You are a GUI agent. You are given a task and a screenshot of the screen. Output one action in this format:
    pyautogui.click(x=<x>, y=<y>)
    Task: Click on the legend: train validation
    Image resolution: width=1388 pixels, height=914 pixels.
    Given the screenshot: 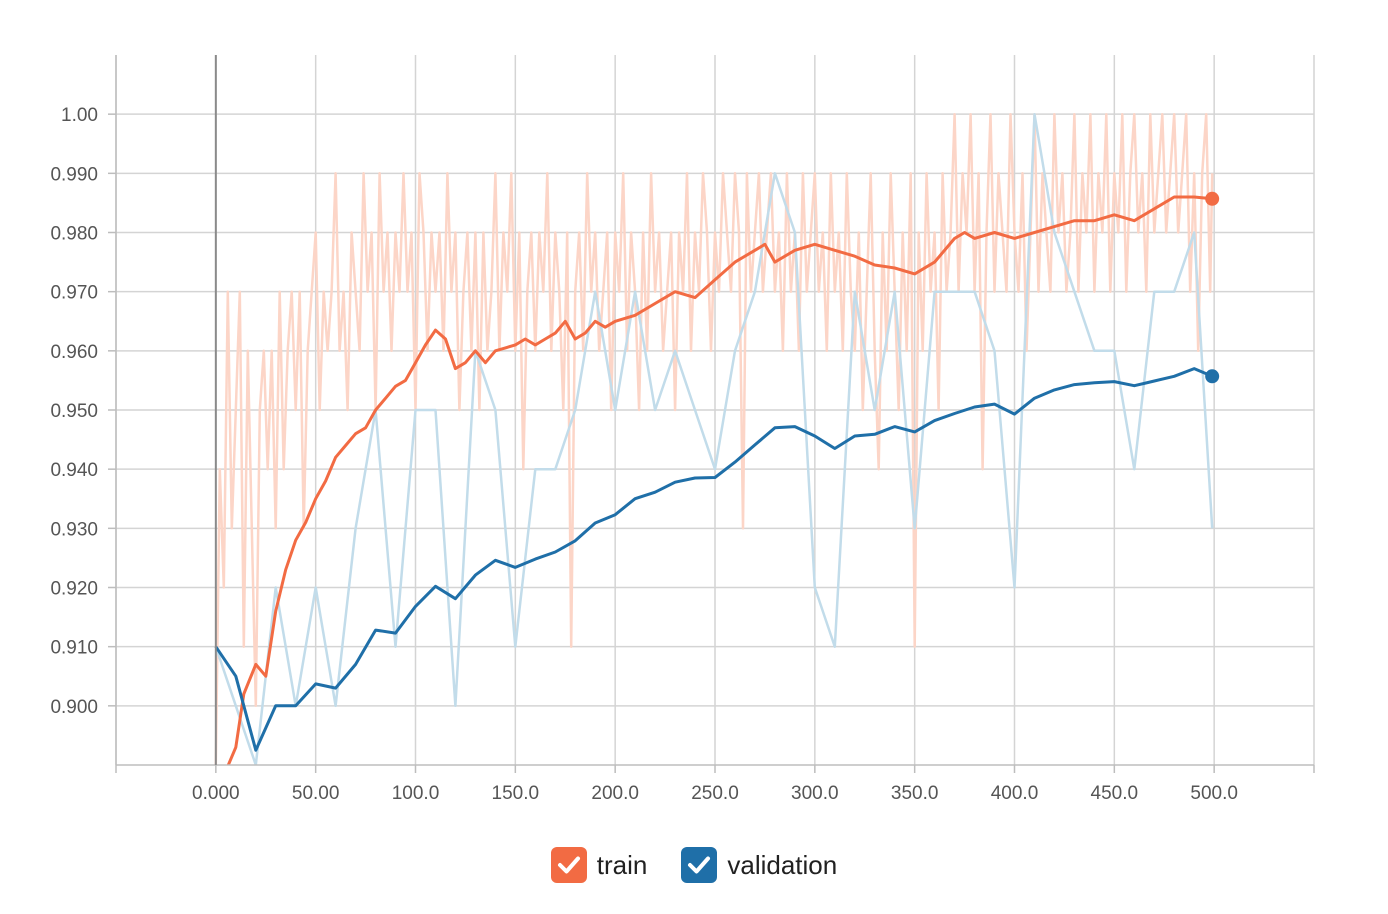 What is the action you would take?
    pyautogui.click(x=694, y=865)
    